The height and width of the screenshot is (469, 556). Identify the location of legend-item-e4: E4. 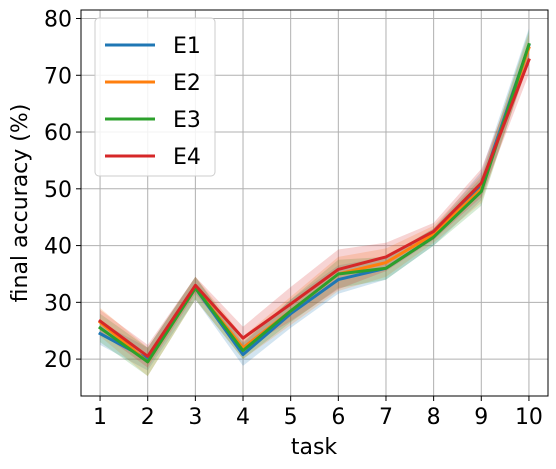
(153, 157).